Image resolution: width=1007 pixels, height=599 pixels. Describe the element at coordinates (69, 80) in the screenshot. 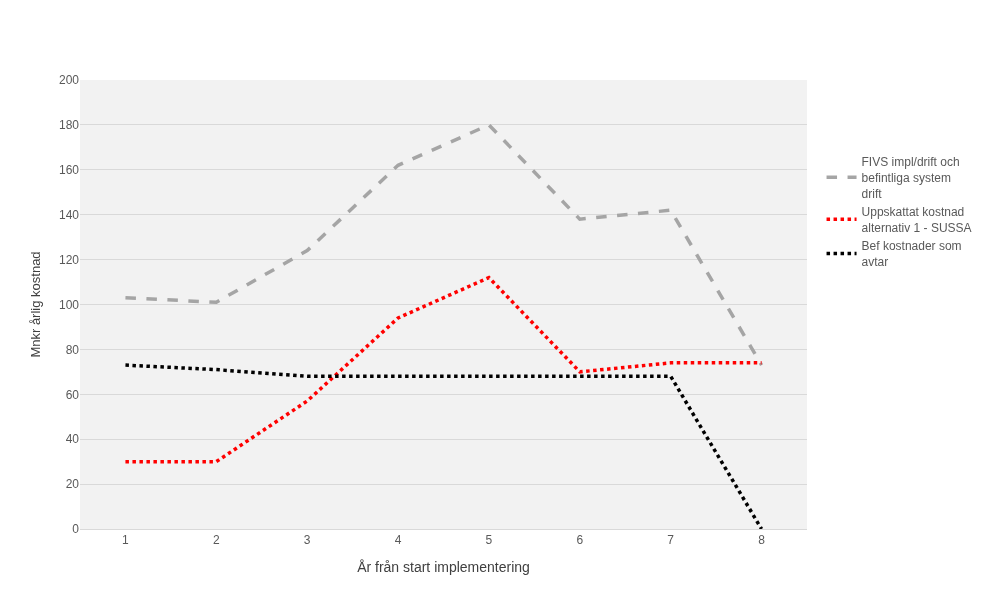

I see `y-tick-label: 200` at that location.